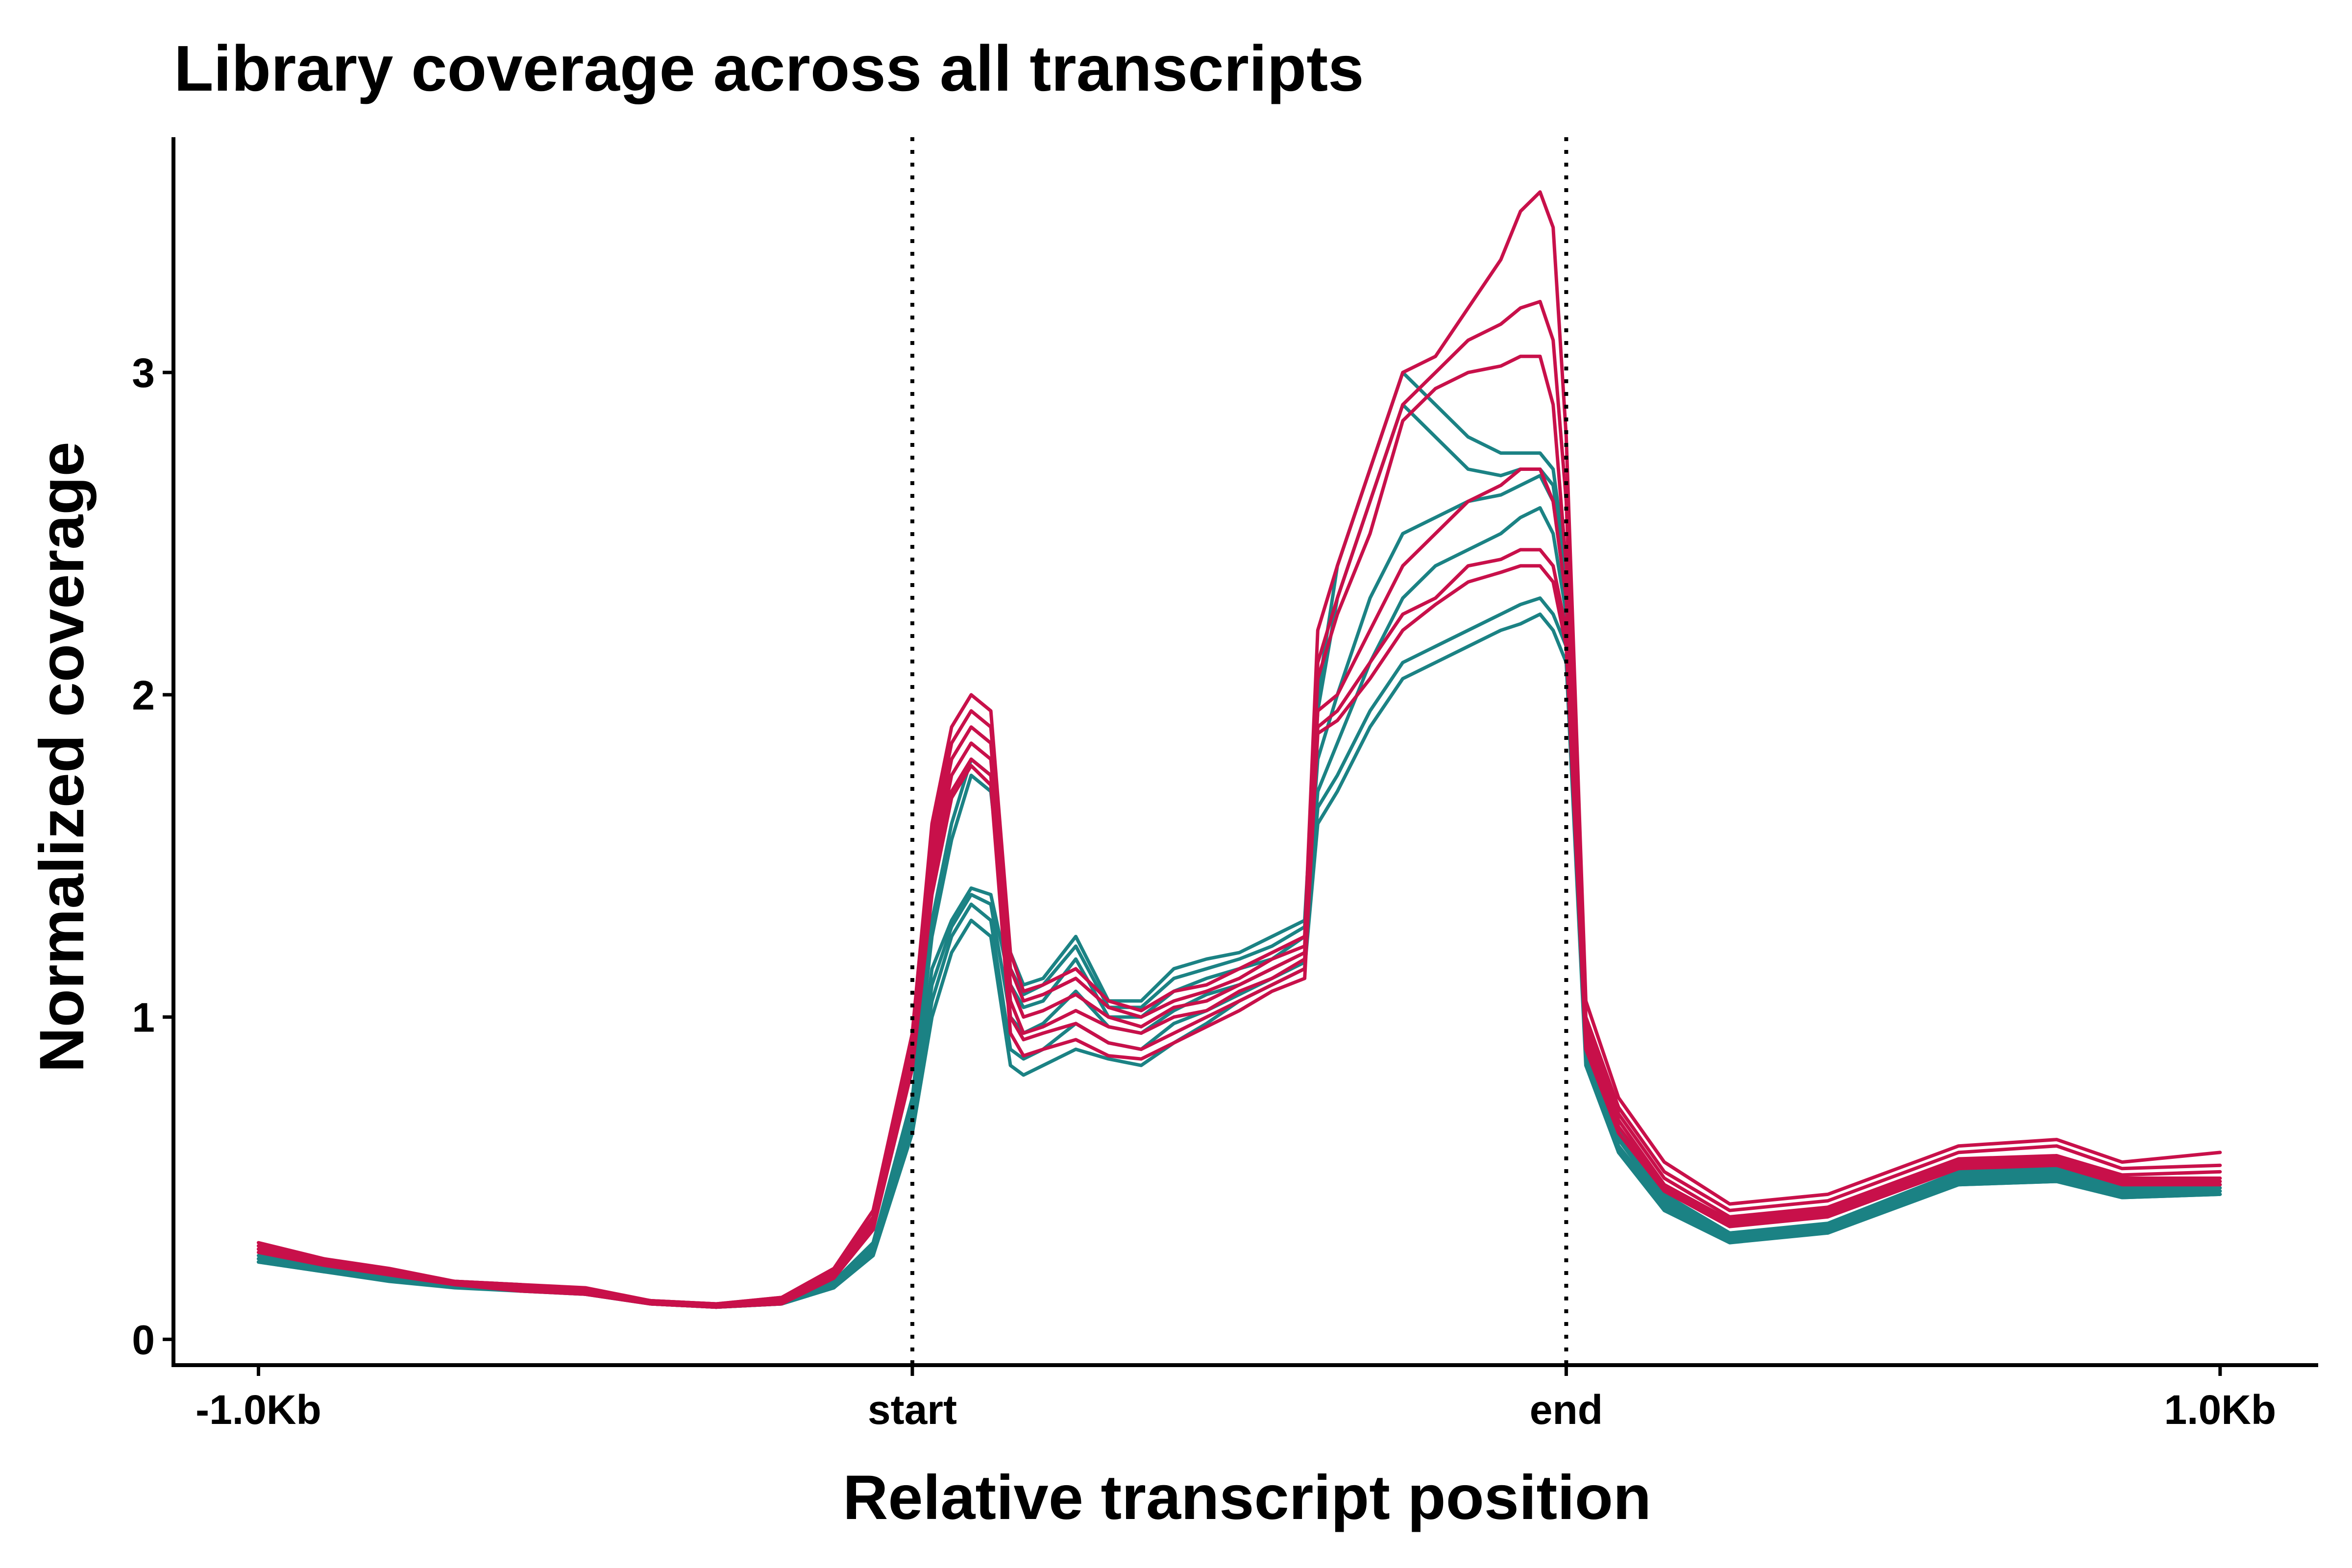 The height and width of the screenshot is (1568, 2352). What do you see at coordinates (912, 1410) in the screenshot?
I see `x-tick-label: start` at bounding box center [912, 1410].